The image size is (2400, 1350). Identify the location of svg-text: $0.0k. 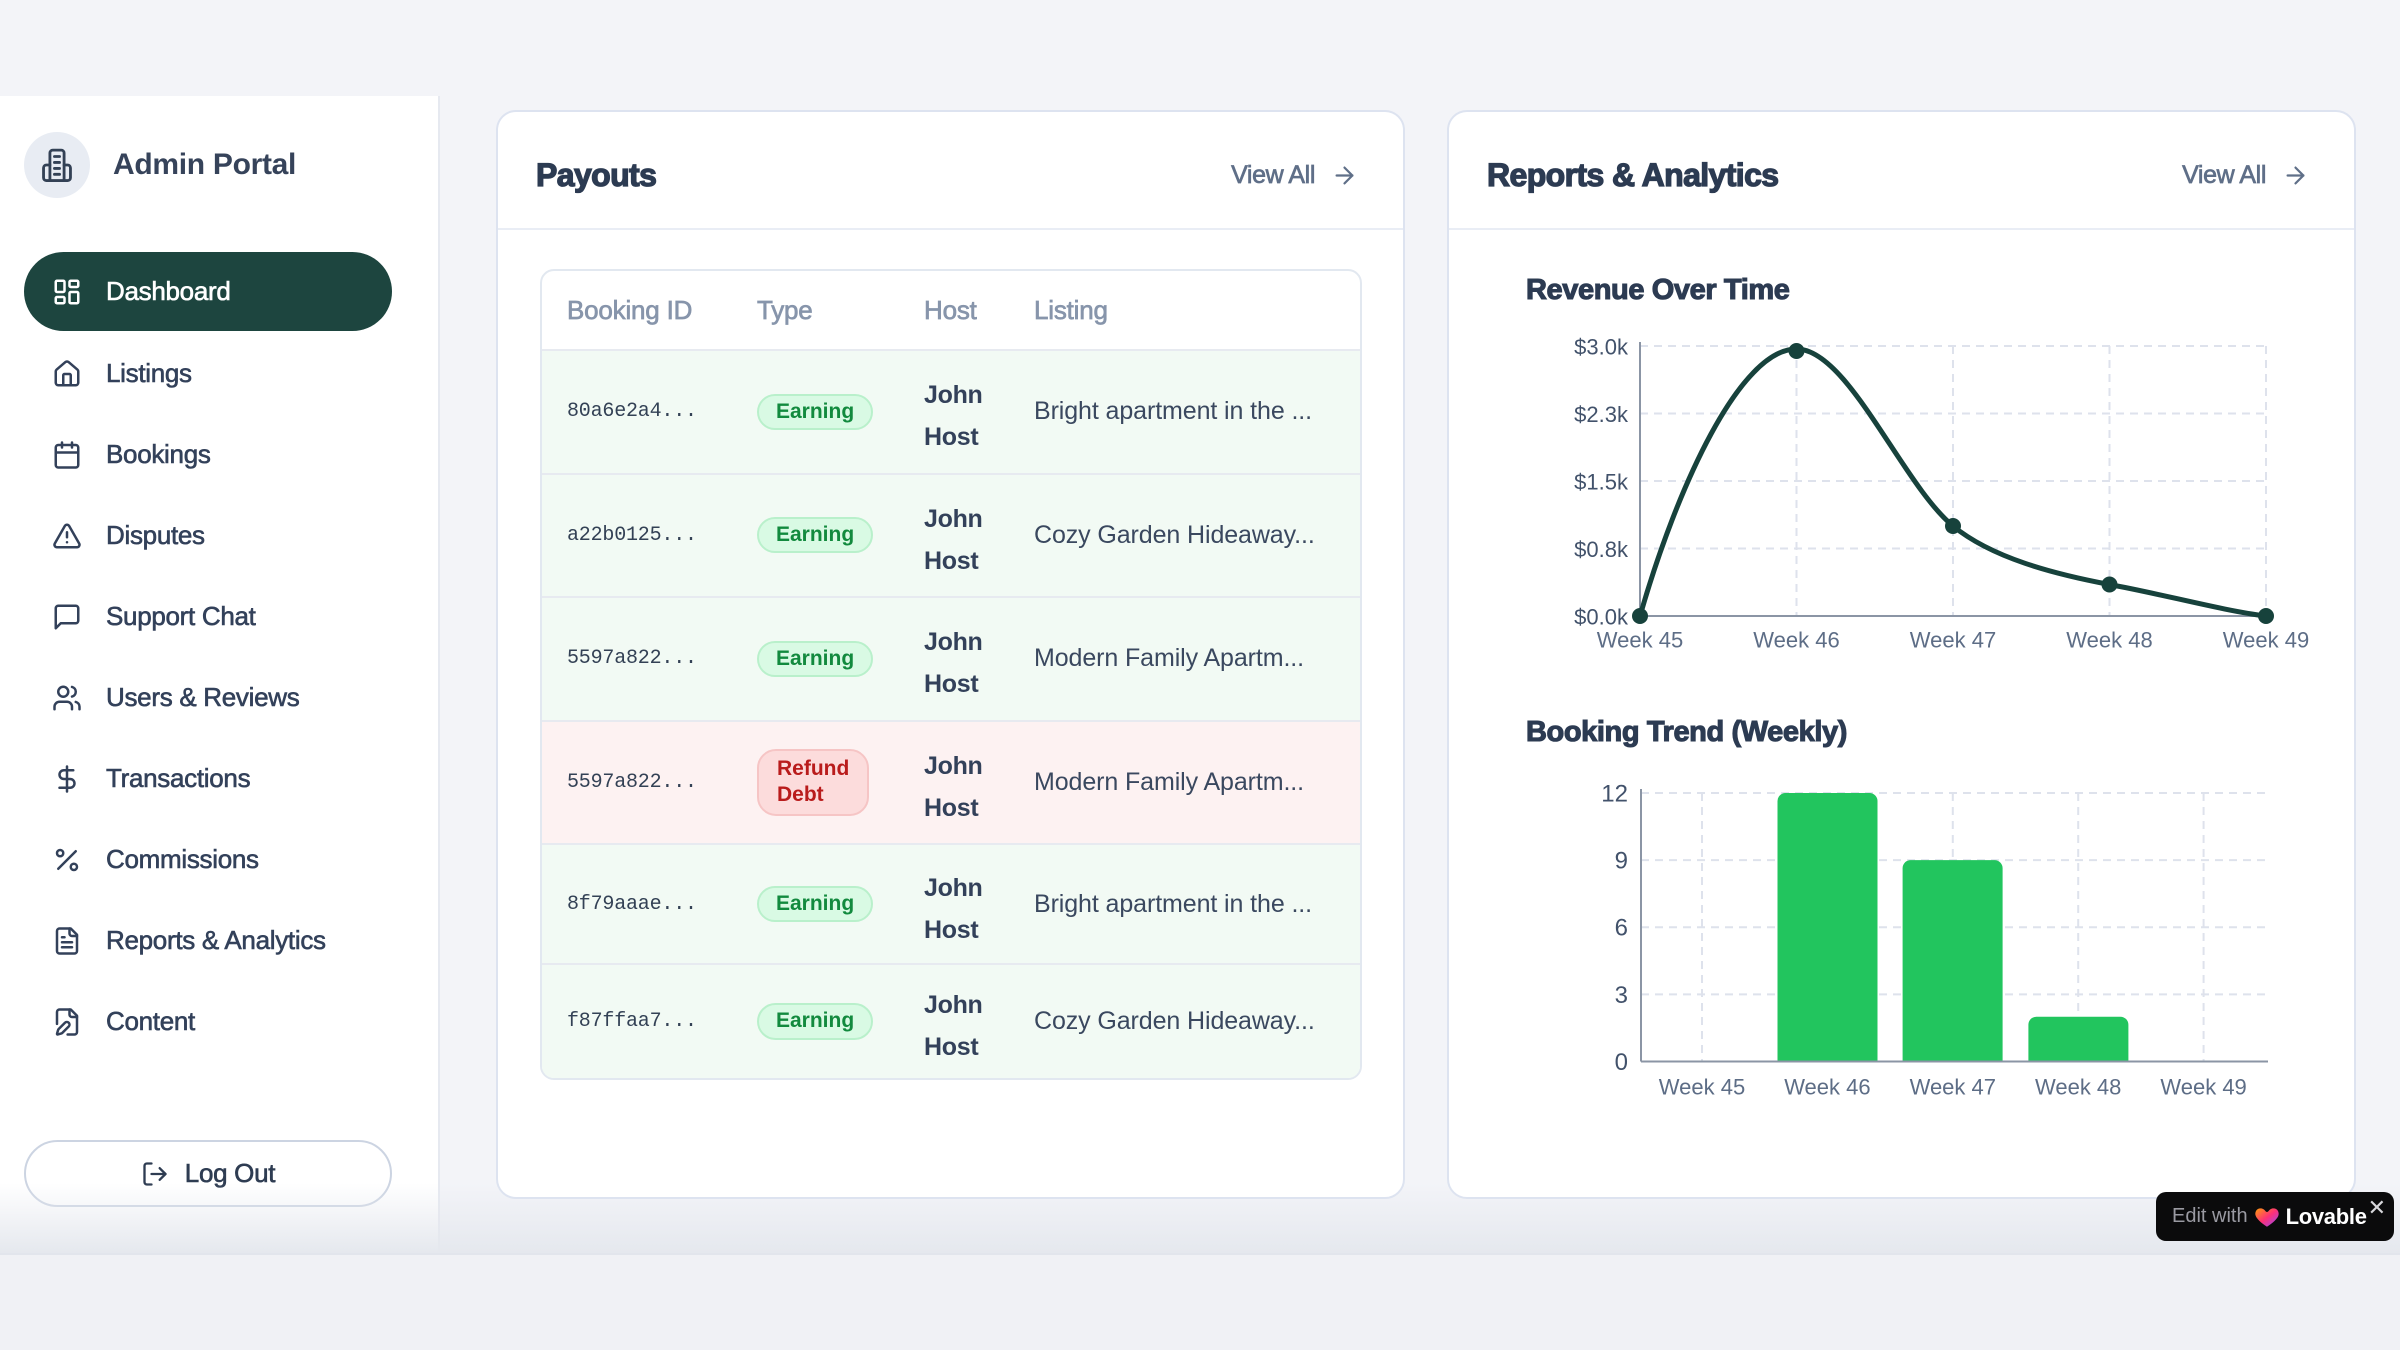
(1601, 617).